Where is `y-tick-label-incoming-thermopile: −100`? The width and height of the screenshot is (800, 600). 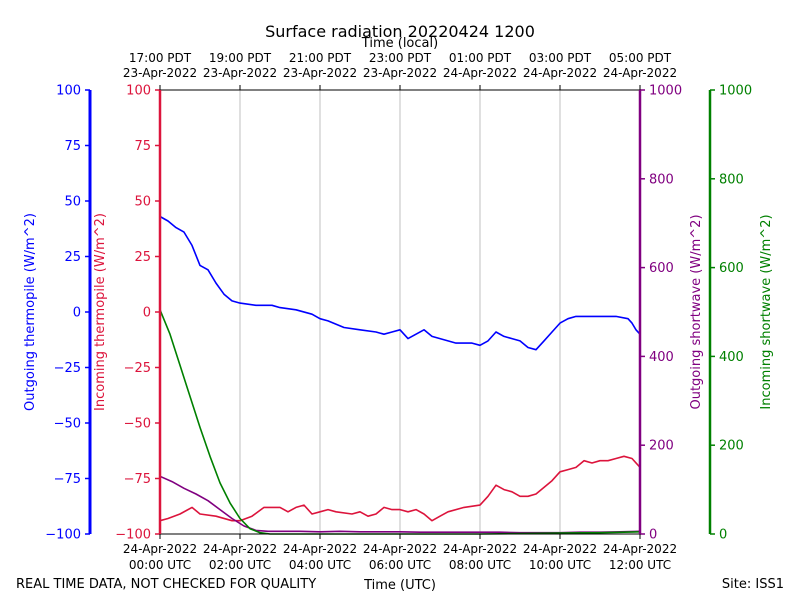 y-tick-label-incoming-thermopile: −100 is located at coordinates (133, 535).